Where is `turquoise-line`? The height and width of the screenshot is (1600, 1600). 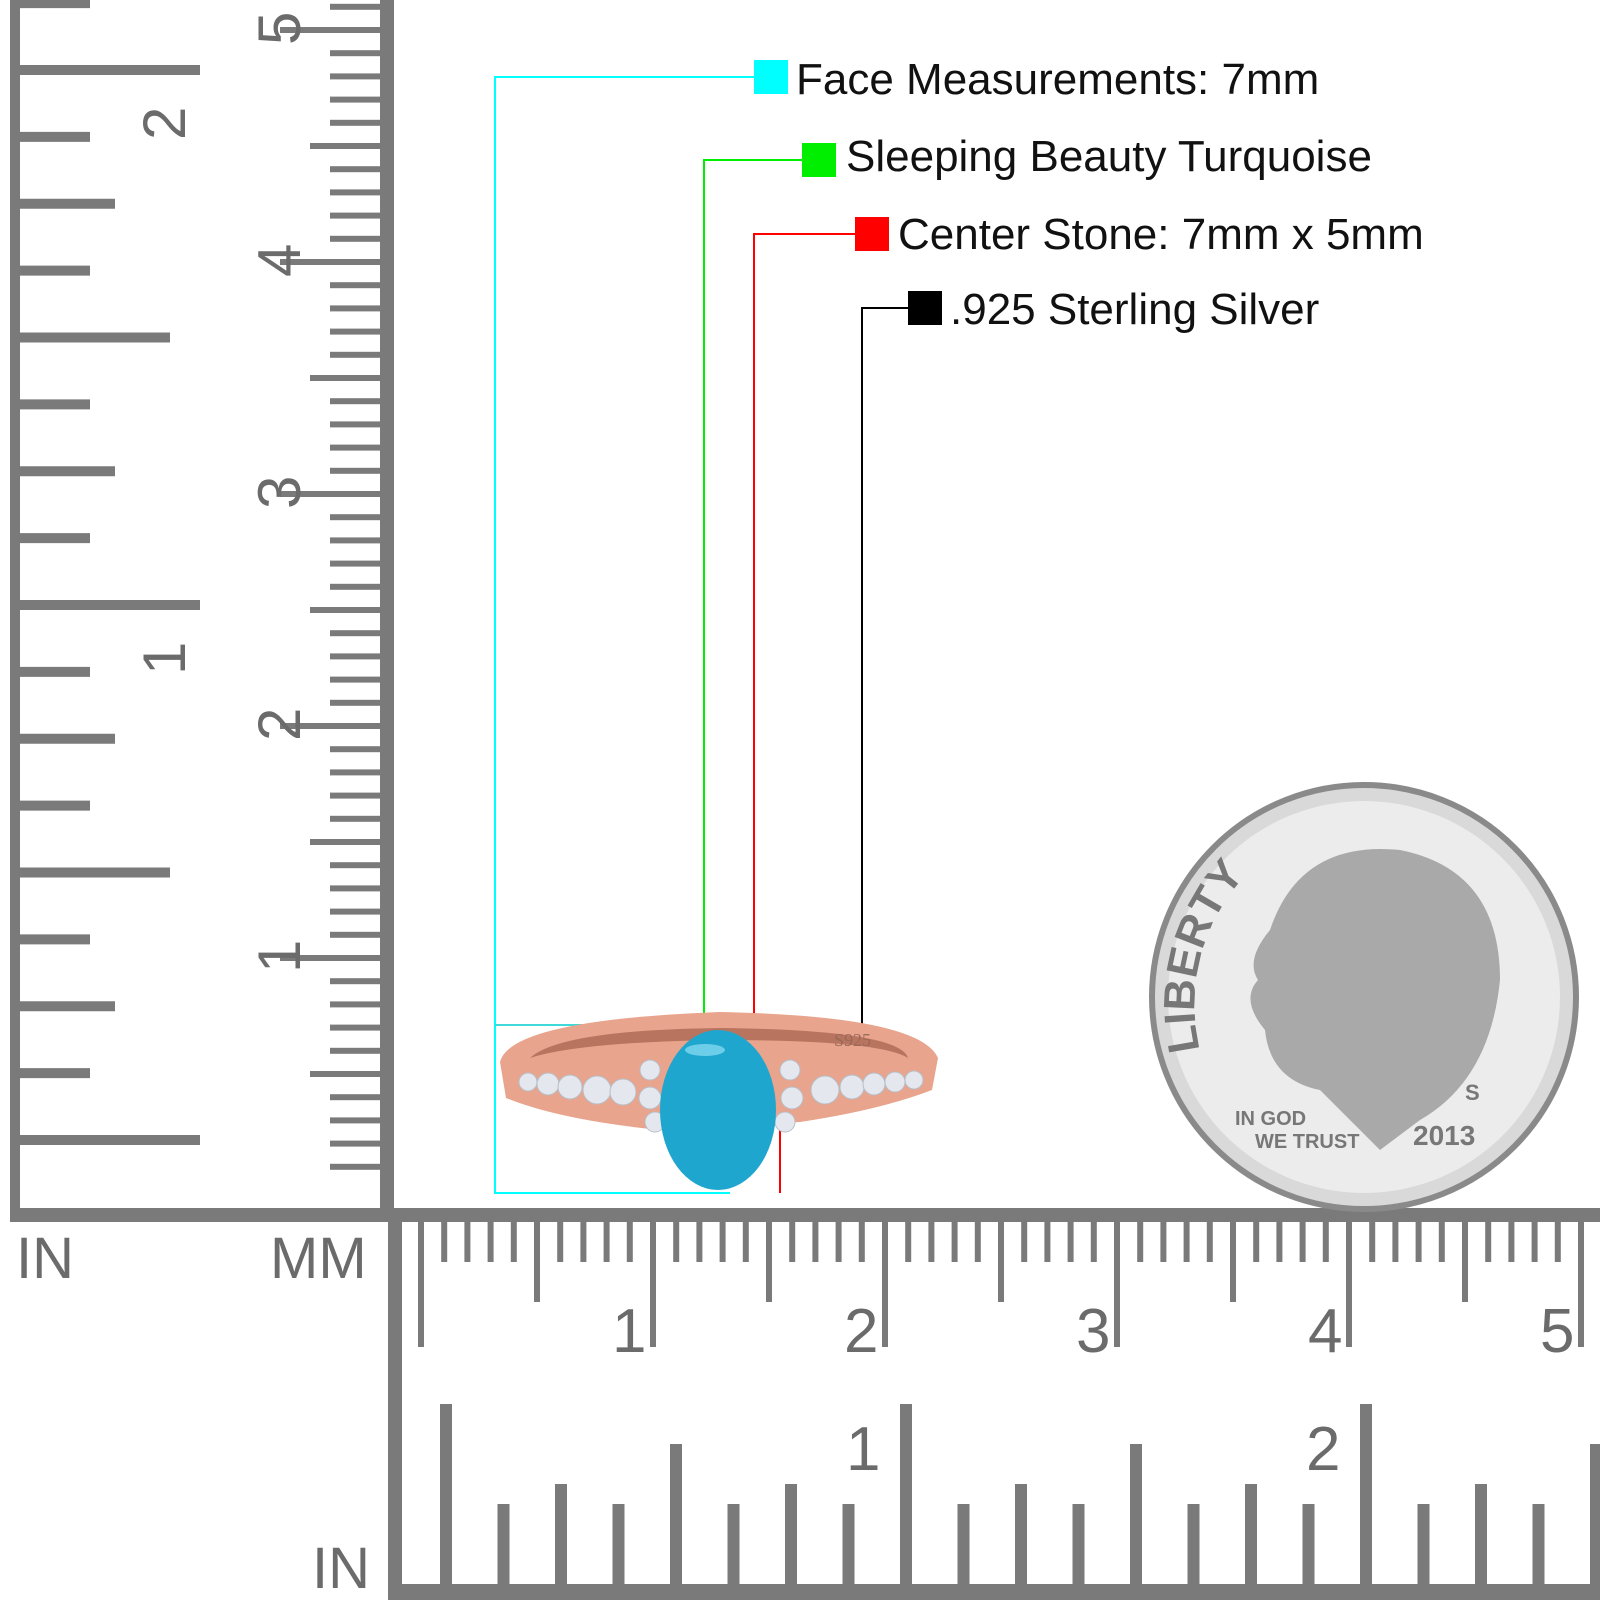 turquoise-line is located at coordinates (752, 615).